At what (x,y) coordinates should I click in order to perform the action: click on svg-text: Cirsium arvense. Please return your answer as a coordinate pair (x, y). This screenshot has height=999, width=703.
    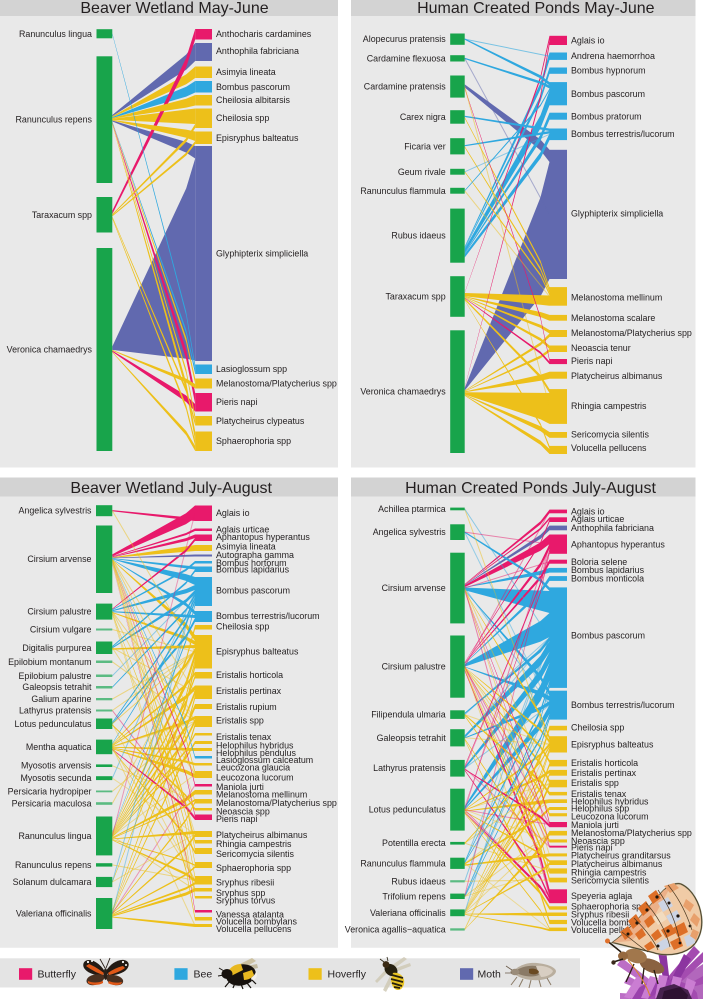
    Looking at the image, I should click on (414, 588).